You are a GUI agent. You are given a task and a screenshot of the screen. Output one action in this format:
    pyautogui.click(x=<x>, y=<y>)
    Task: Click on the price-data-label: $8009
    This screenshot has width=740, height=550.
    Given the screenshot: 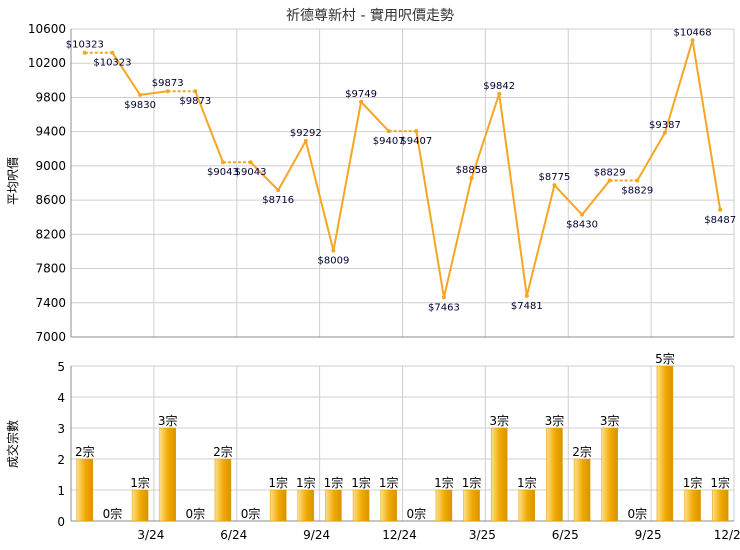 What is the action you would take?
    pyautogui.click(x=334, y=261)
    